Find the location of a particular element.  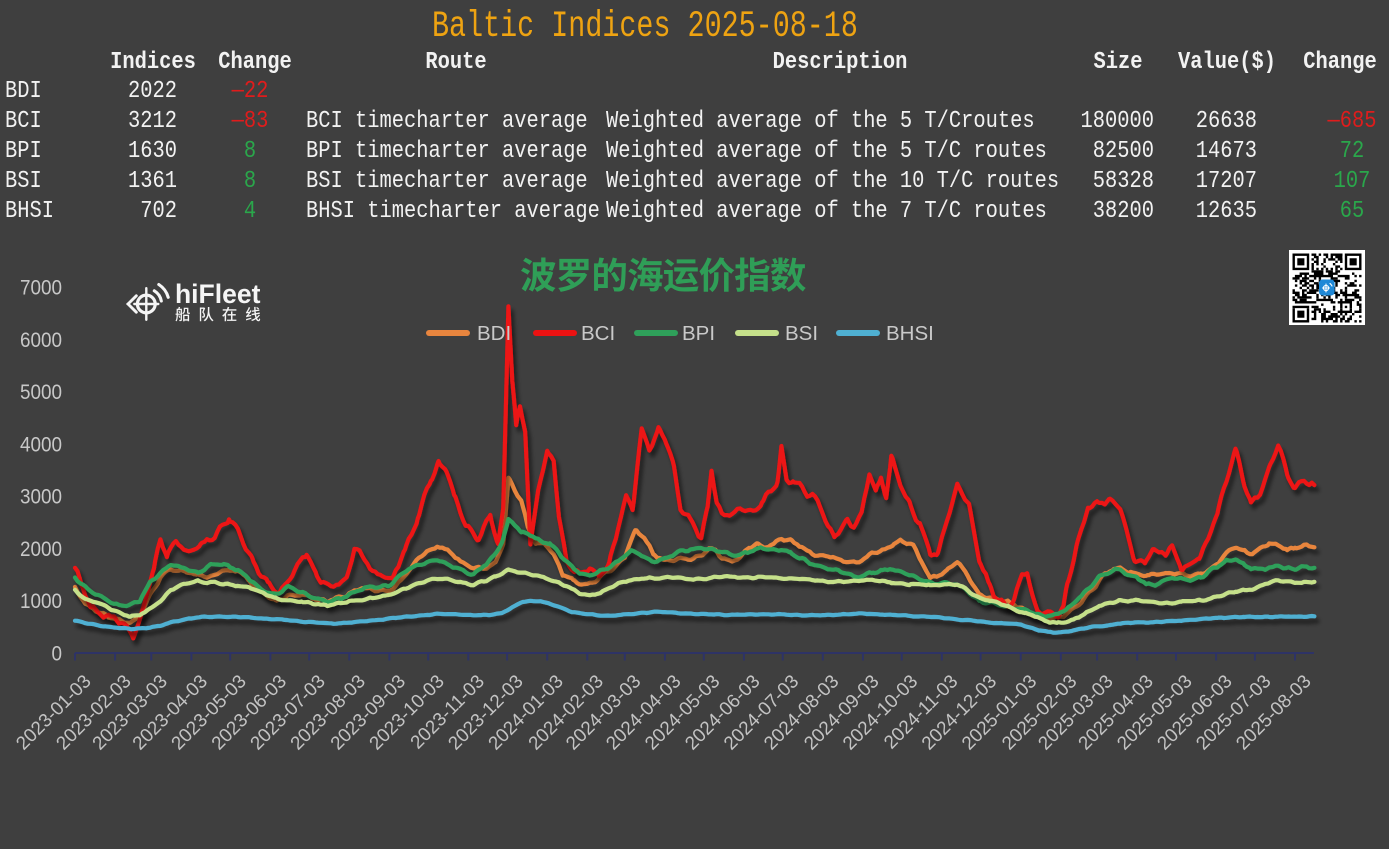

svg-text: BCI is located at coordinates (598, 333).